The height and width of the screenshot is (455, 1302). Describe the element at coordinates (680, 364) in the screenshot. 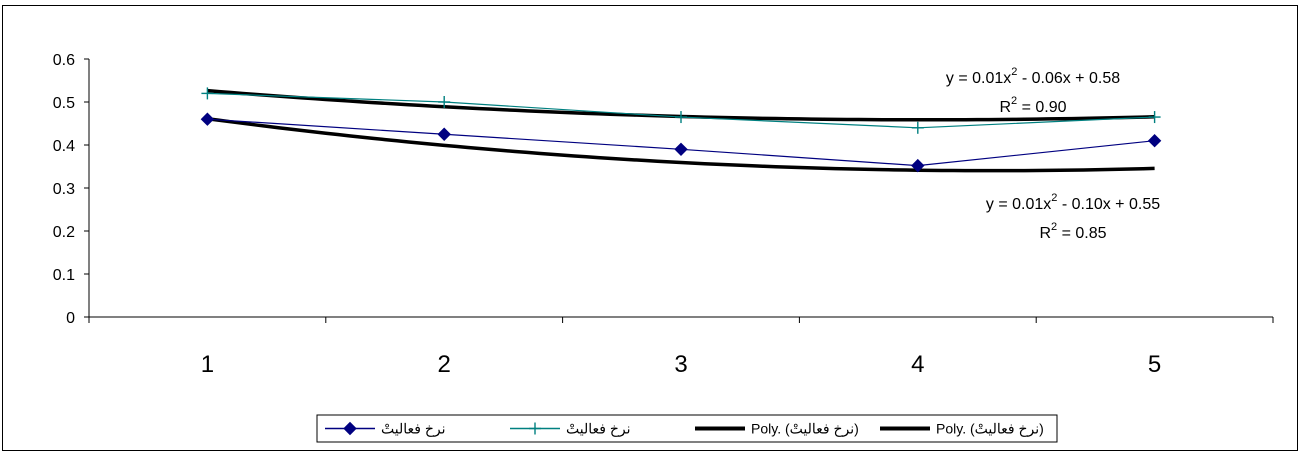

I see `x-tick-label: 3` at that location.